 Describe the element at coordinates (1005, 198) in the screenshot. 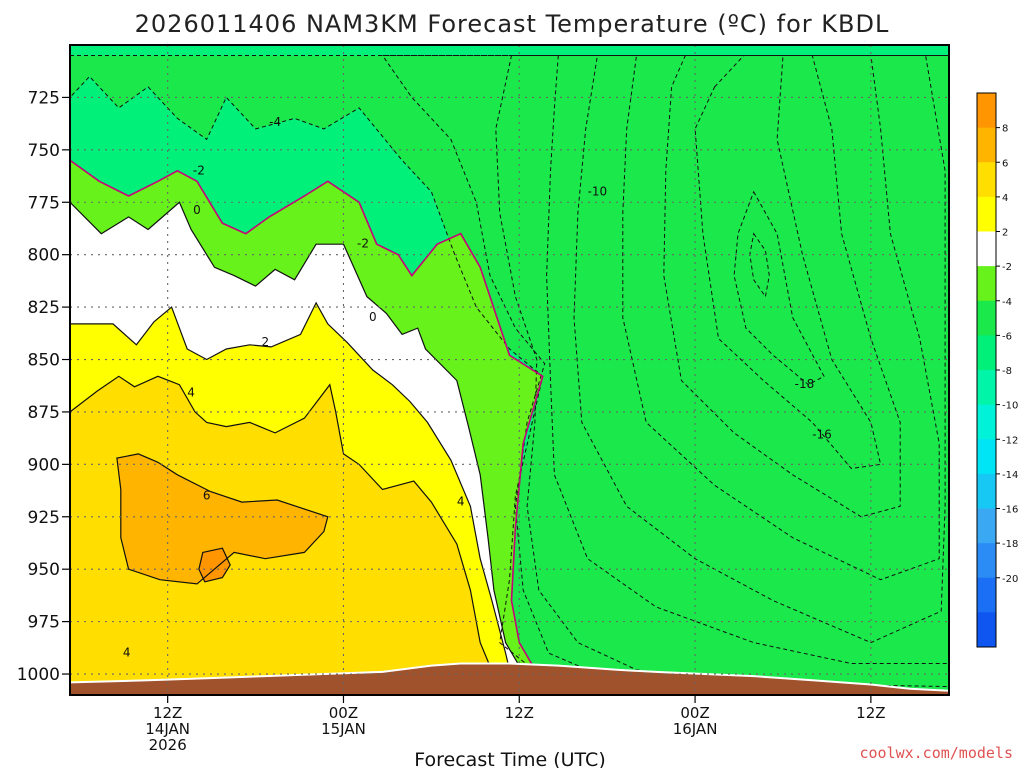

I see `colorbar-label: 4` at that location.